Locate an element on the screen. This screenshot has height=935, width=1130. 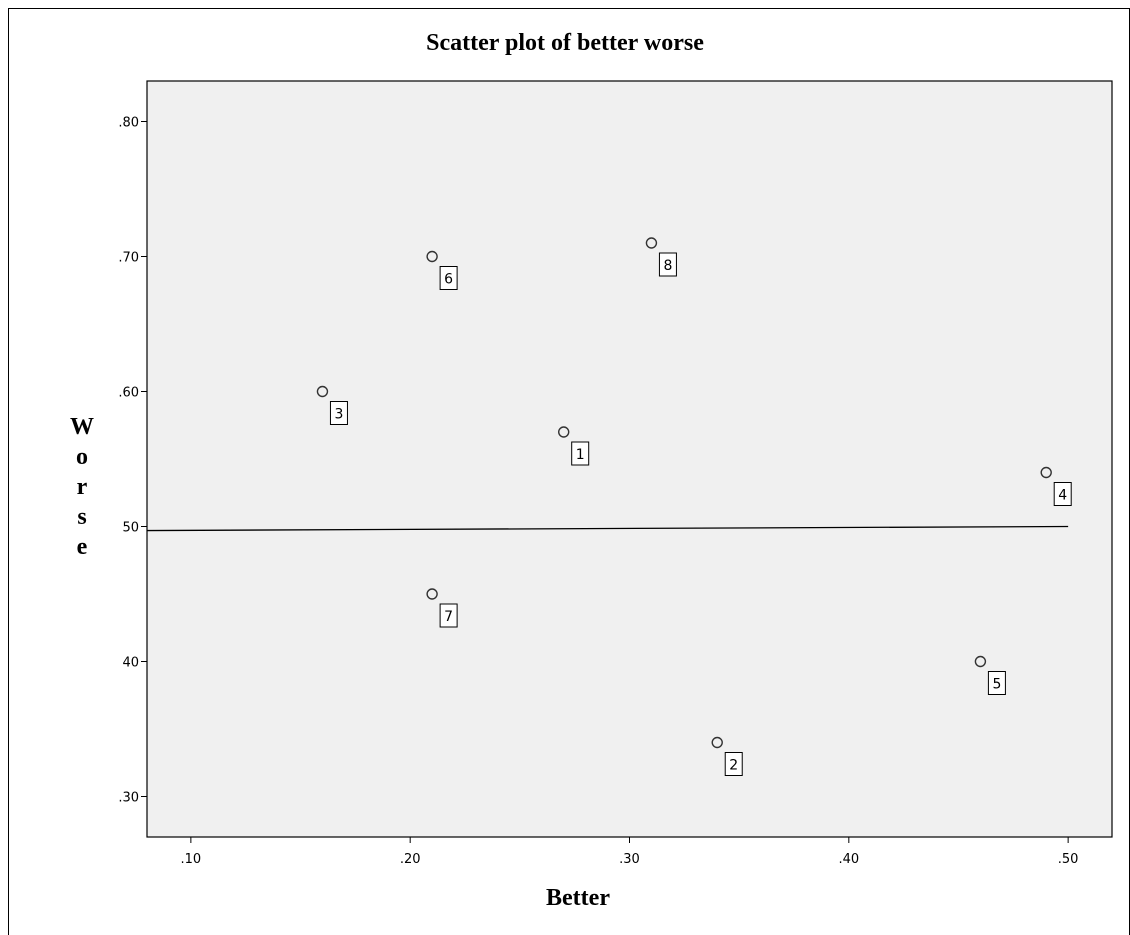
x-axis-label: Better is located at coordinates (578, 898).